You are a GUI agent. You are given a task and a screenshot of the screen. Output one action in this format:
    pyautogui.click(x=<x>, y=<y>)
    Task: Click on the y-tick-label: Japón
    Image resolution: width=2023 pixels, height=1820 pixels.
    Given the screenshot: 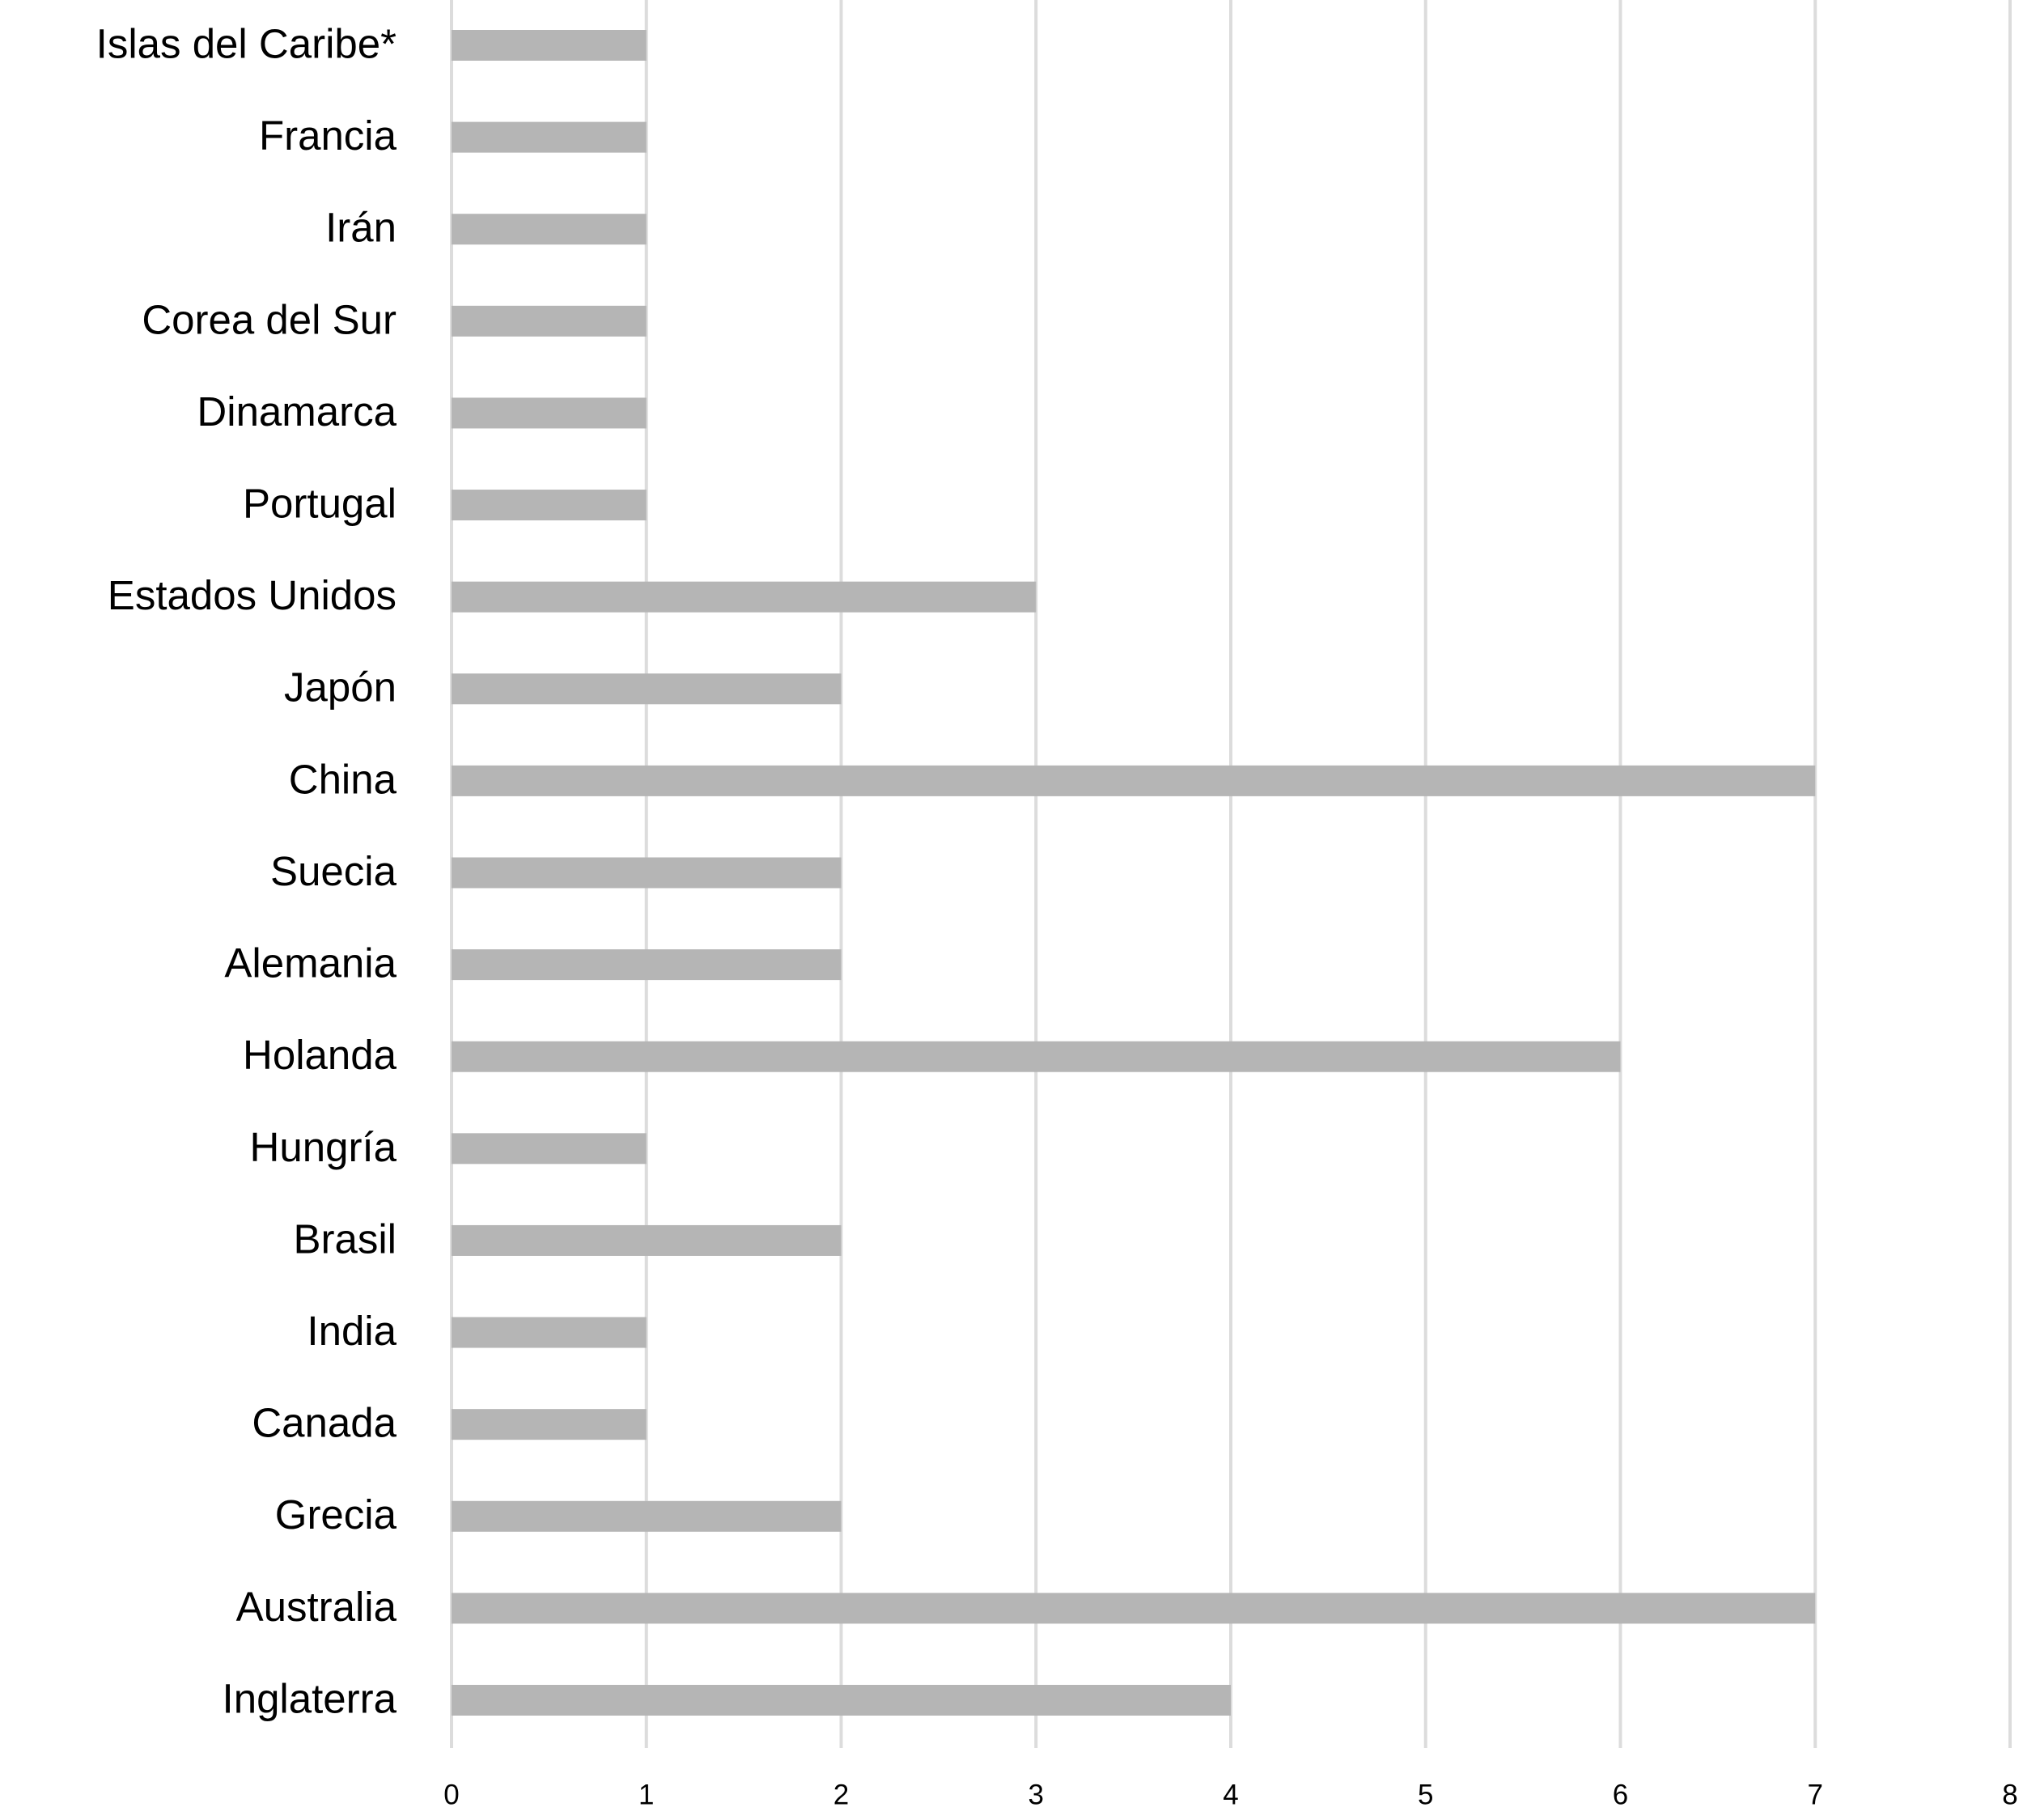 What is the action you would take?
    pyautogui.click(x=340, y=687)
    